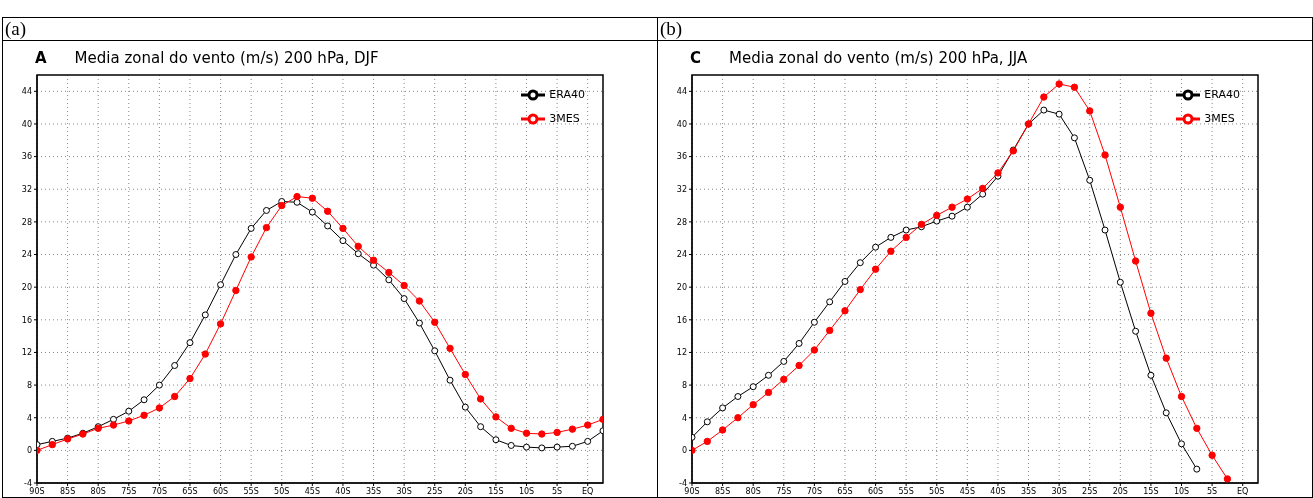 The height and width of the screenshot is (498, 1313). I want to click on text: C, so click(696, 58).